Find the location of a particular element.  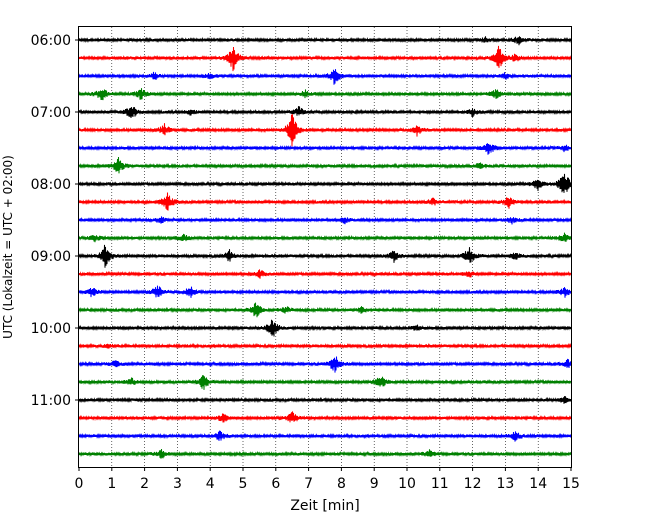

y-tick-label: 06:00 is located at coordinates (51, 41).